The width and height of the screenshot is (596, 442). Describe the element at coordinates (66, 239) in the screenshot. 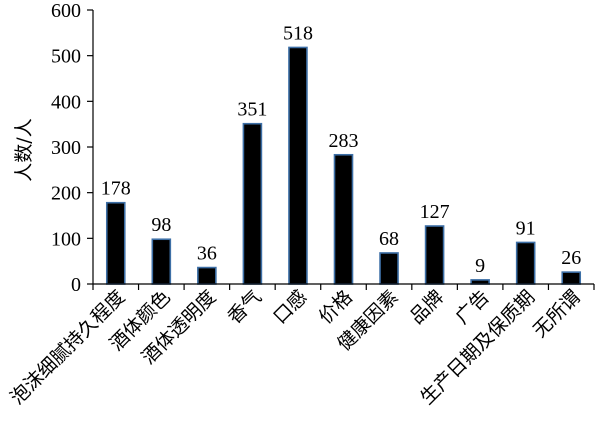

I see `y-tick-label: 100` at that location.